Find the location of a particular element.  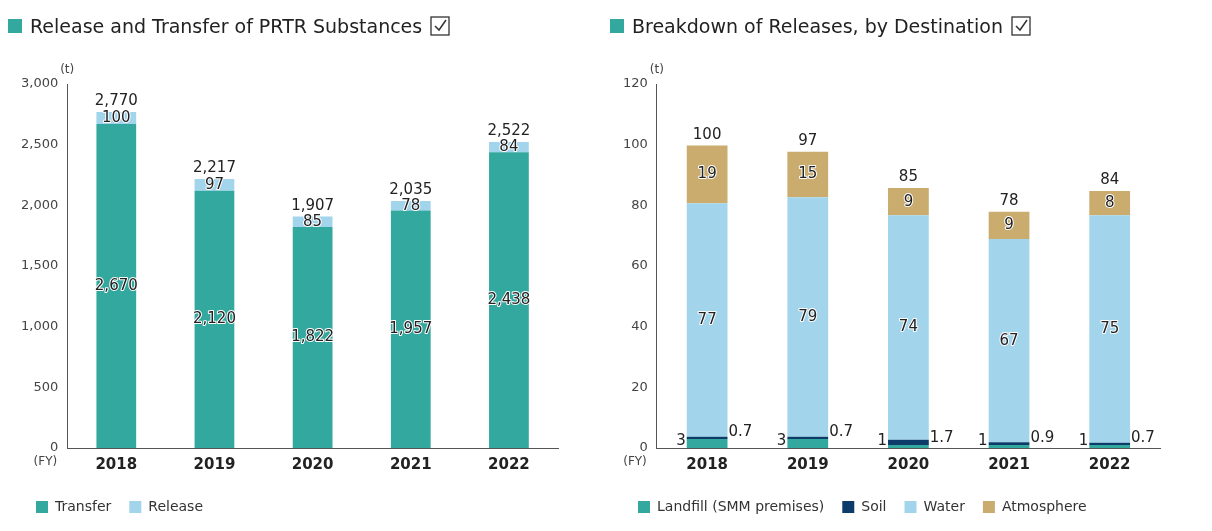

data-label: 15 is located at coordinates (808, 173).